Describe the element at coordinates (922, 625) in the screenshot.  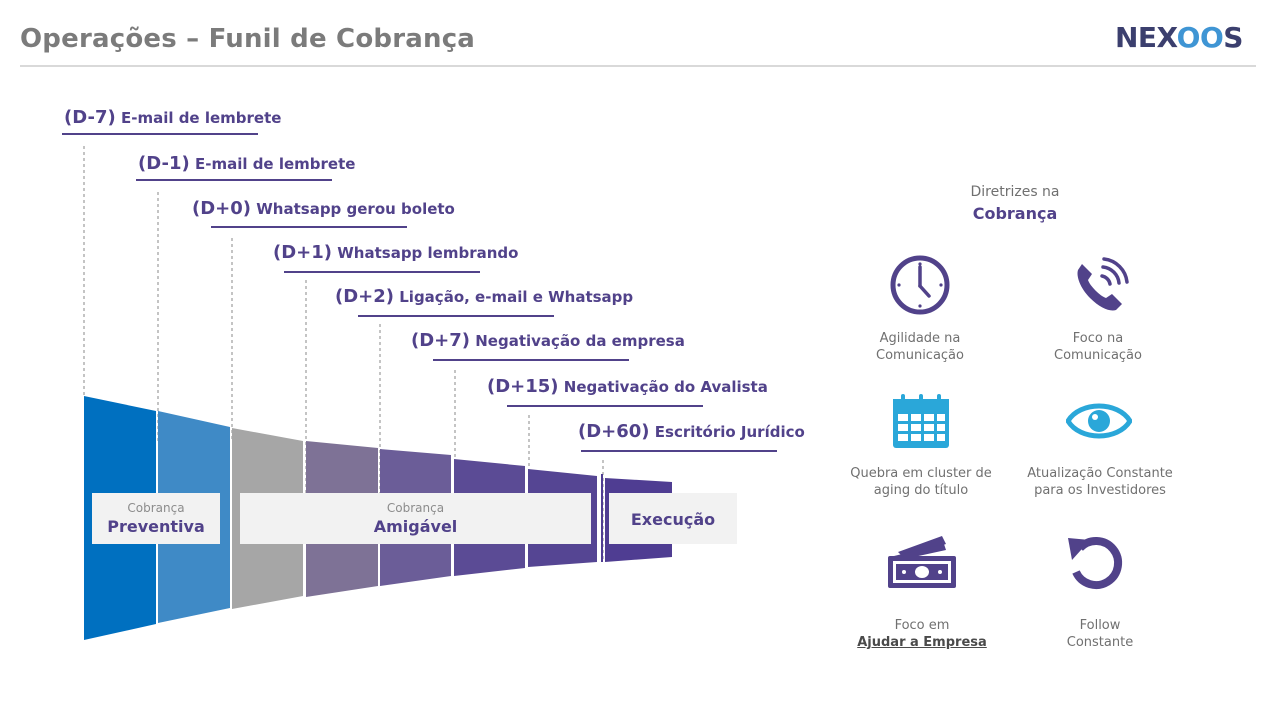
I see `label-line1: Foco em` at that location.